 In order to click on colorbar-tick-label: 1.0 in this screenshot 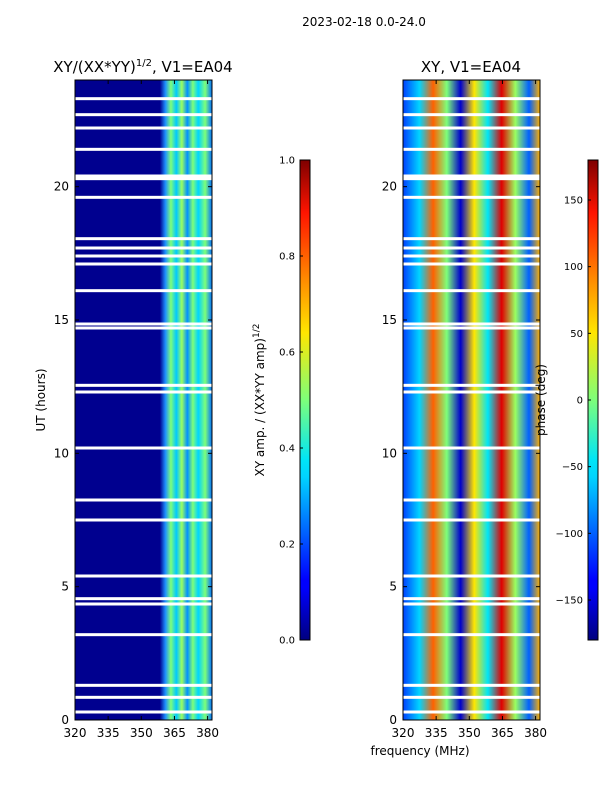, I will do `click(287, 161)`.